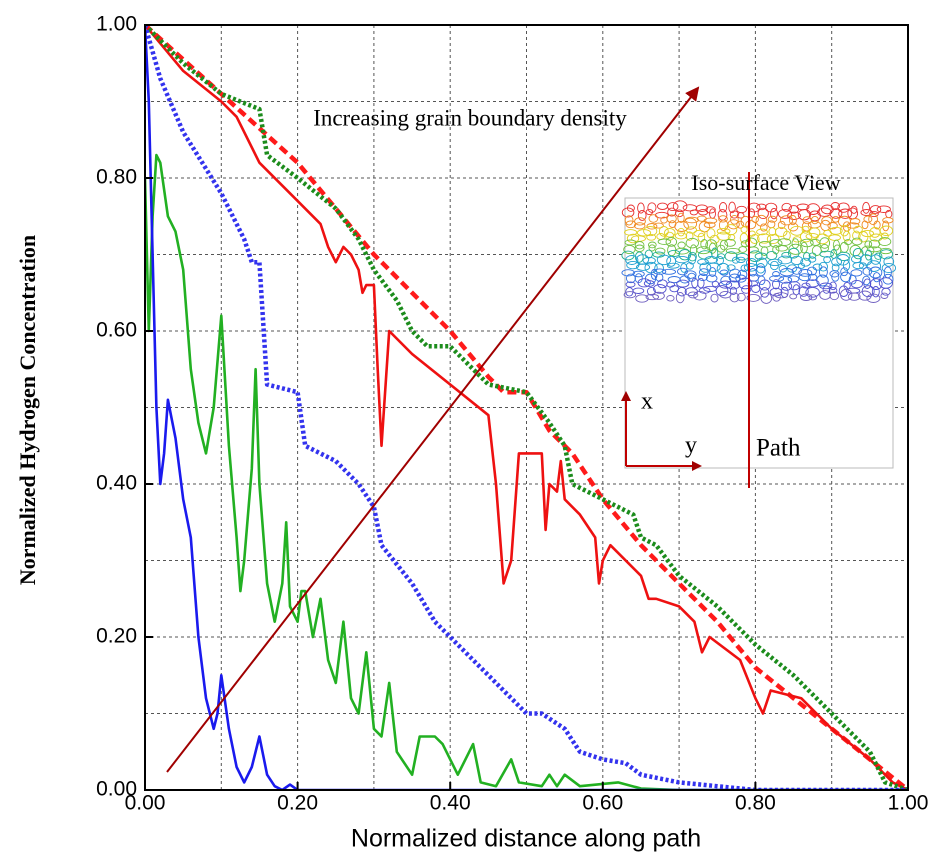  Describe the element at coordinates (908, 803) in the screenshot. I see `x-tick-label: 1.00` at that location.